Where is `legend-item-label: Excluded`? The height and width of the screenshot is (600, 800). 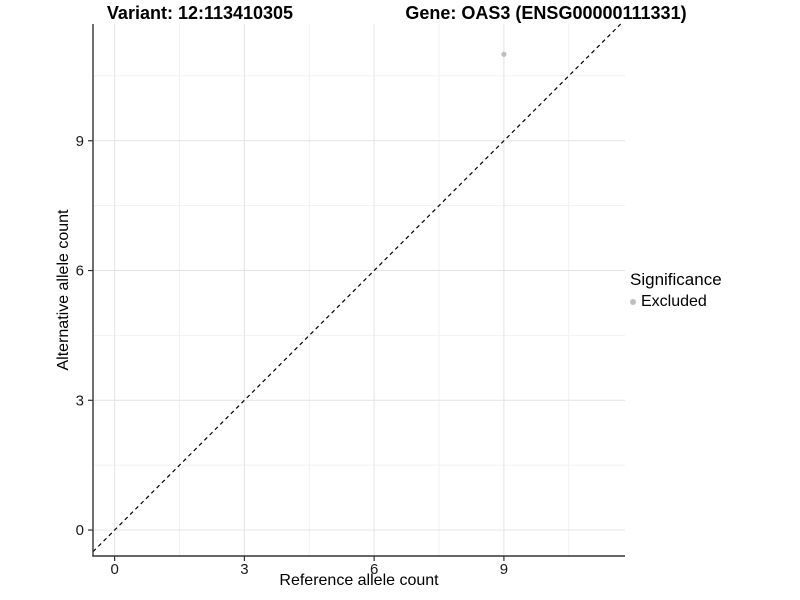 legend-item-label: Excluded is located at coordinates (674, 301).